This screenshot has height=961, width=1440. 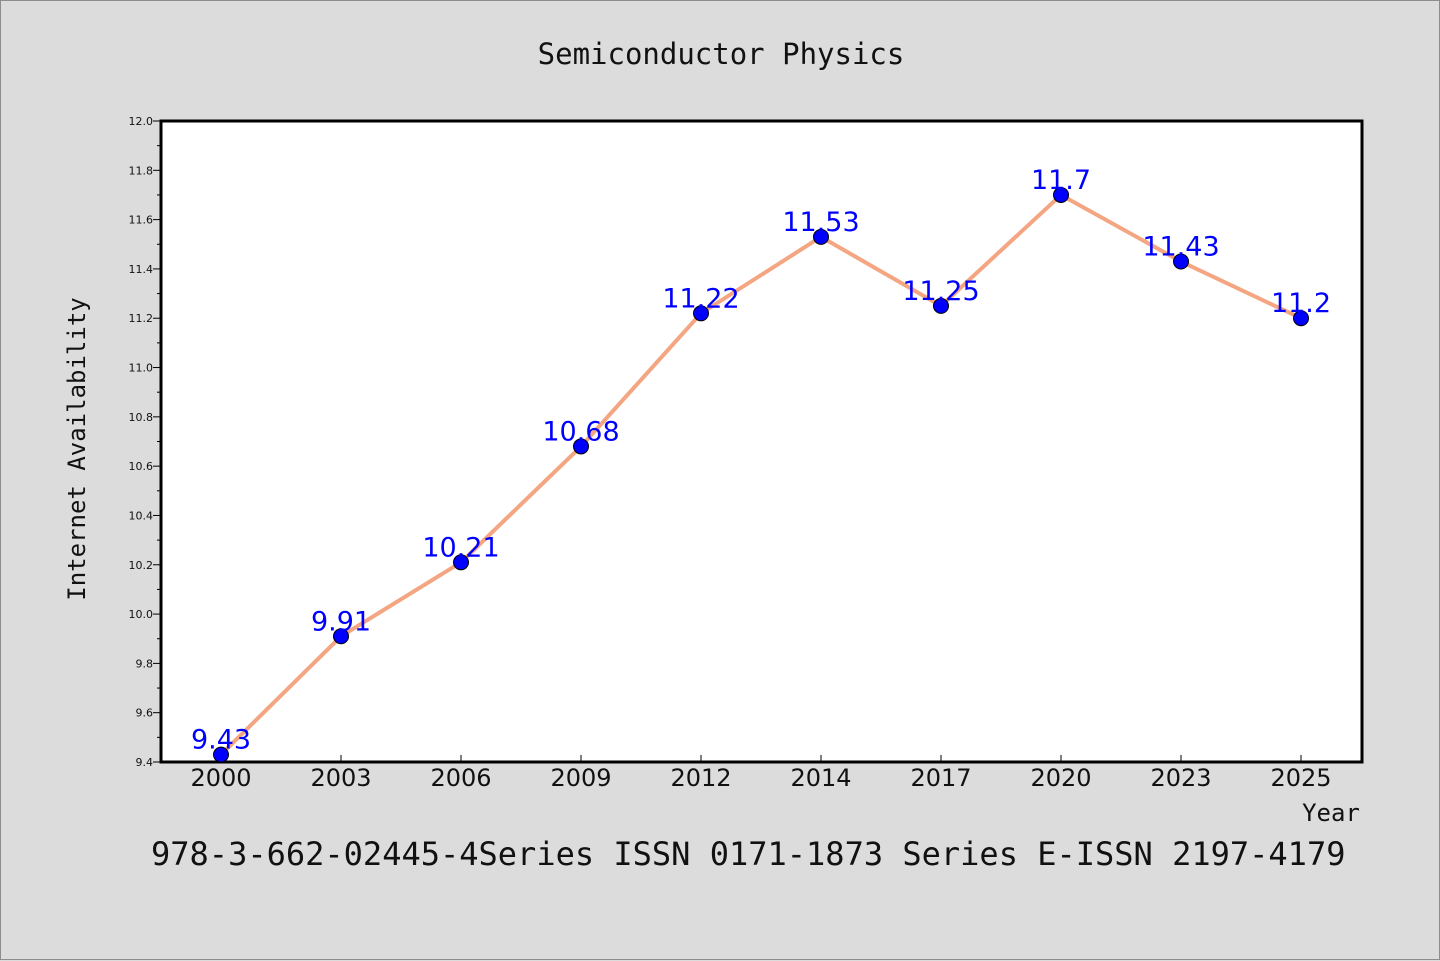 I want to click on y-tick-label: 9.4, so click(x=145, y=762).